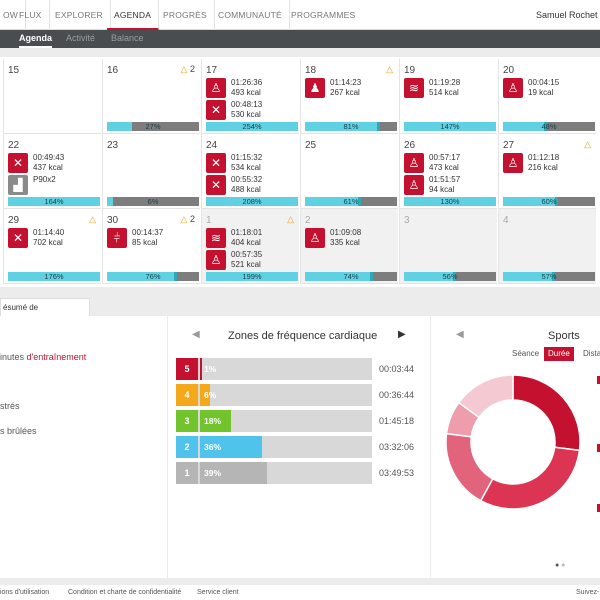 This screenshot has width=600, height=600. I want to click on activity-entry: ♙ 01:09:08 335 kcal, so click(351, 238).